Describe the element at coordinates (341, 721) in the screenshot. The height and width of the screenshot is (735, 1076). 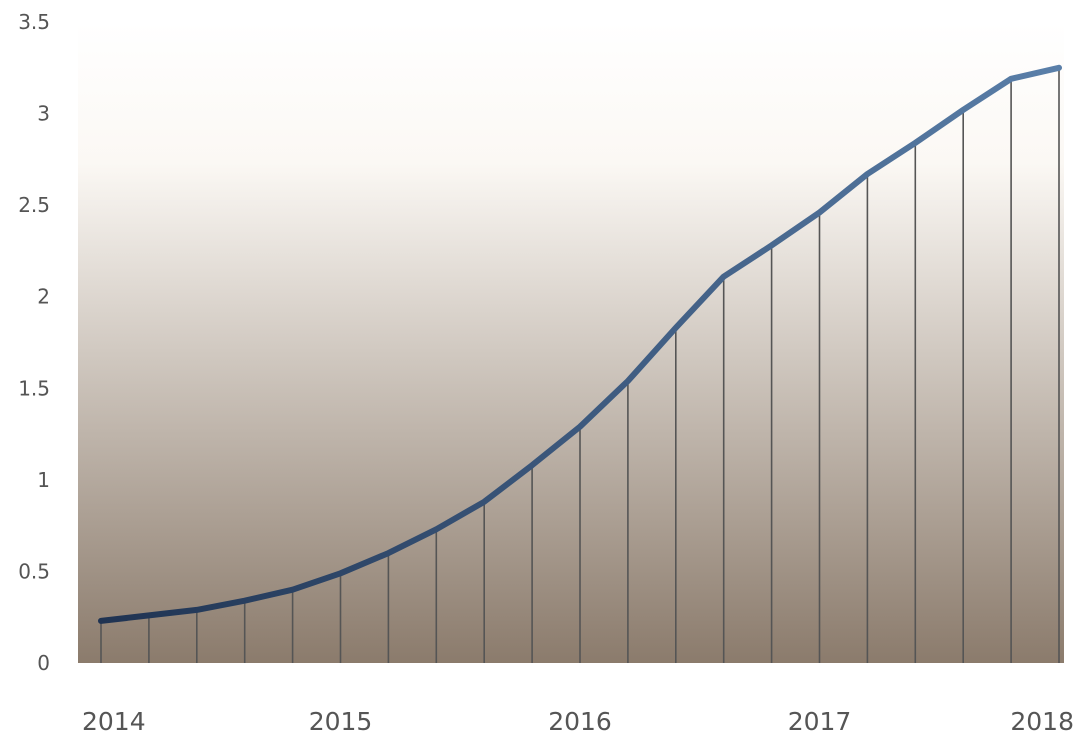
I see `x-tick-label: 2015` at that location.